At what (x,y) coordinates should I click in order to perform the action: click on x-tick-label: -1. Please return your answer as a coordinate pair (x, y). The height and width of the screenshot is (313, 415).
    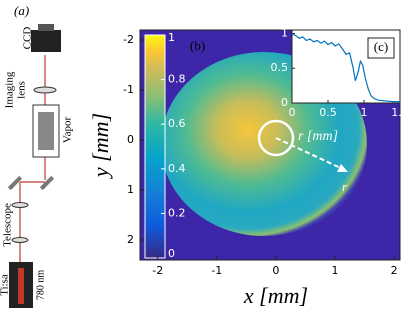
    Looking at the image, I should click on (216, 270).